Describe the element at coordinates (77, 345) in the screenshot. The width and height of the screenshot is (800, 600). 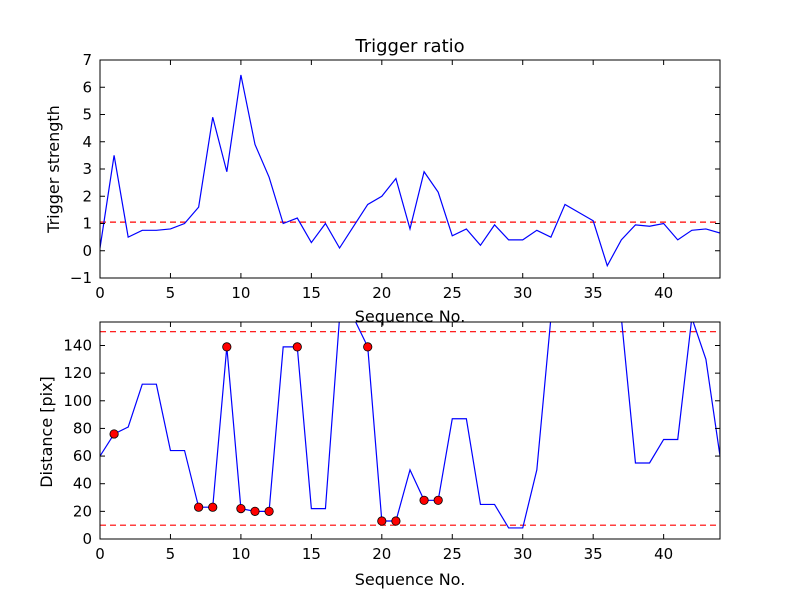
I see `y-tick-label: 140` at that location.